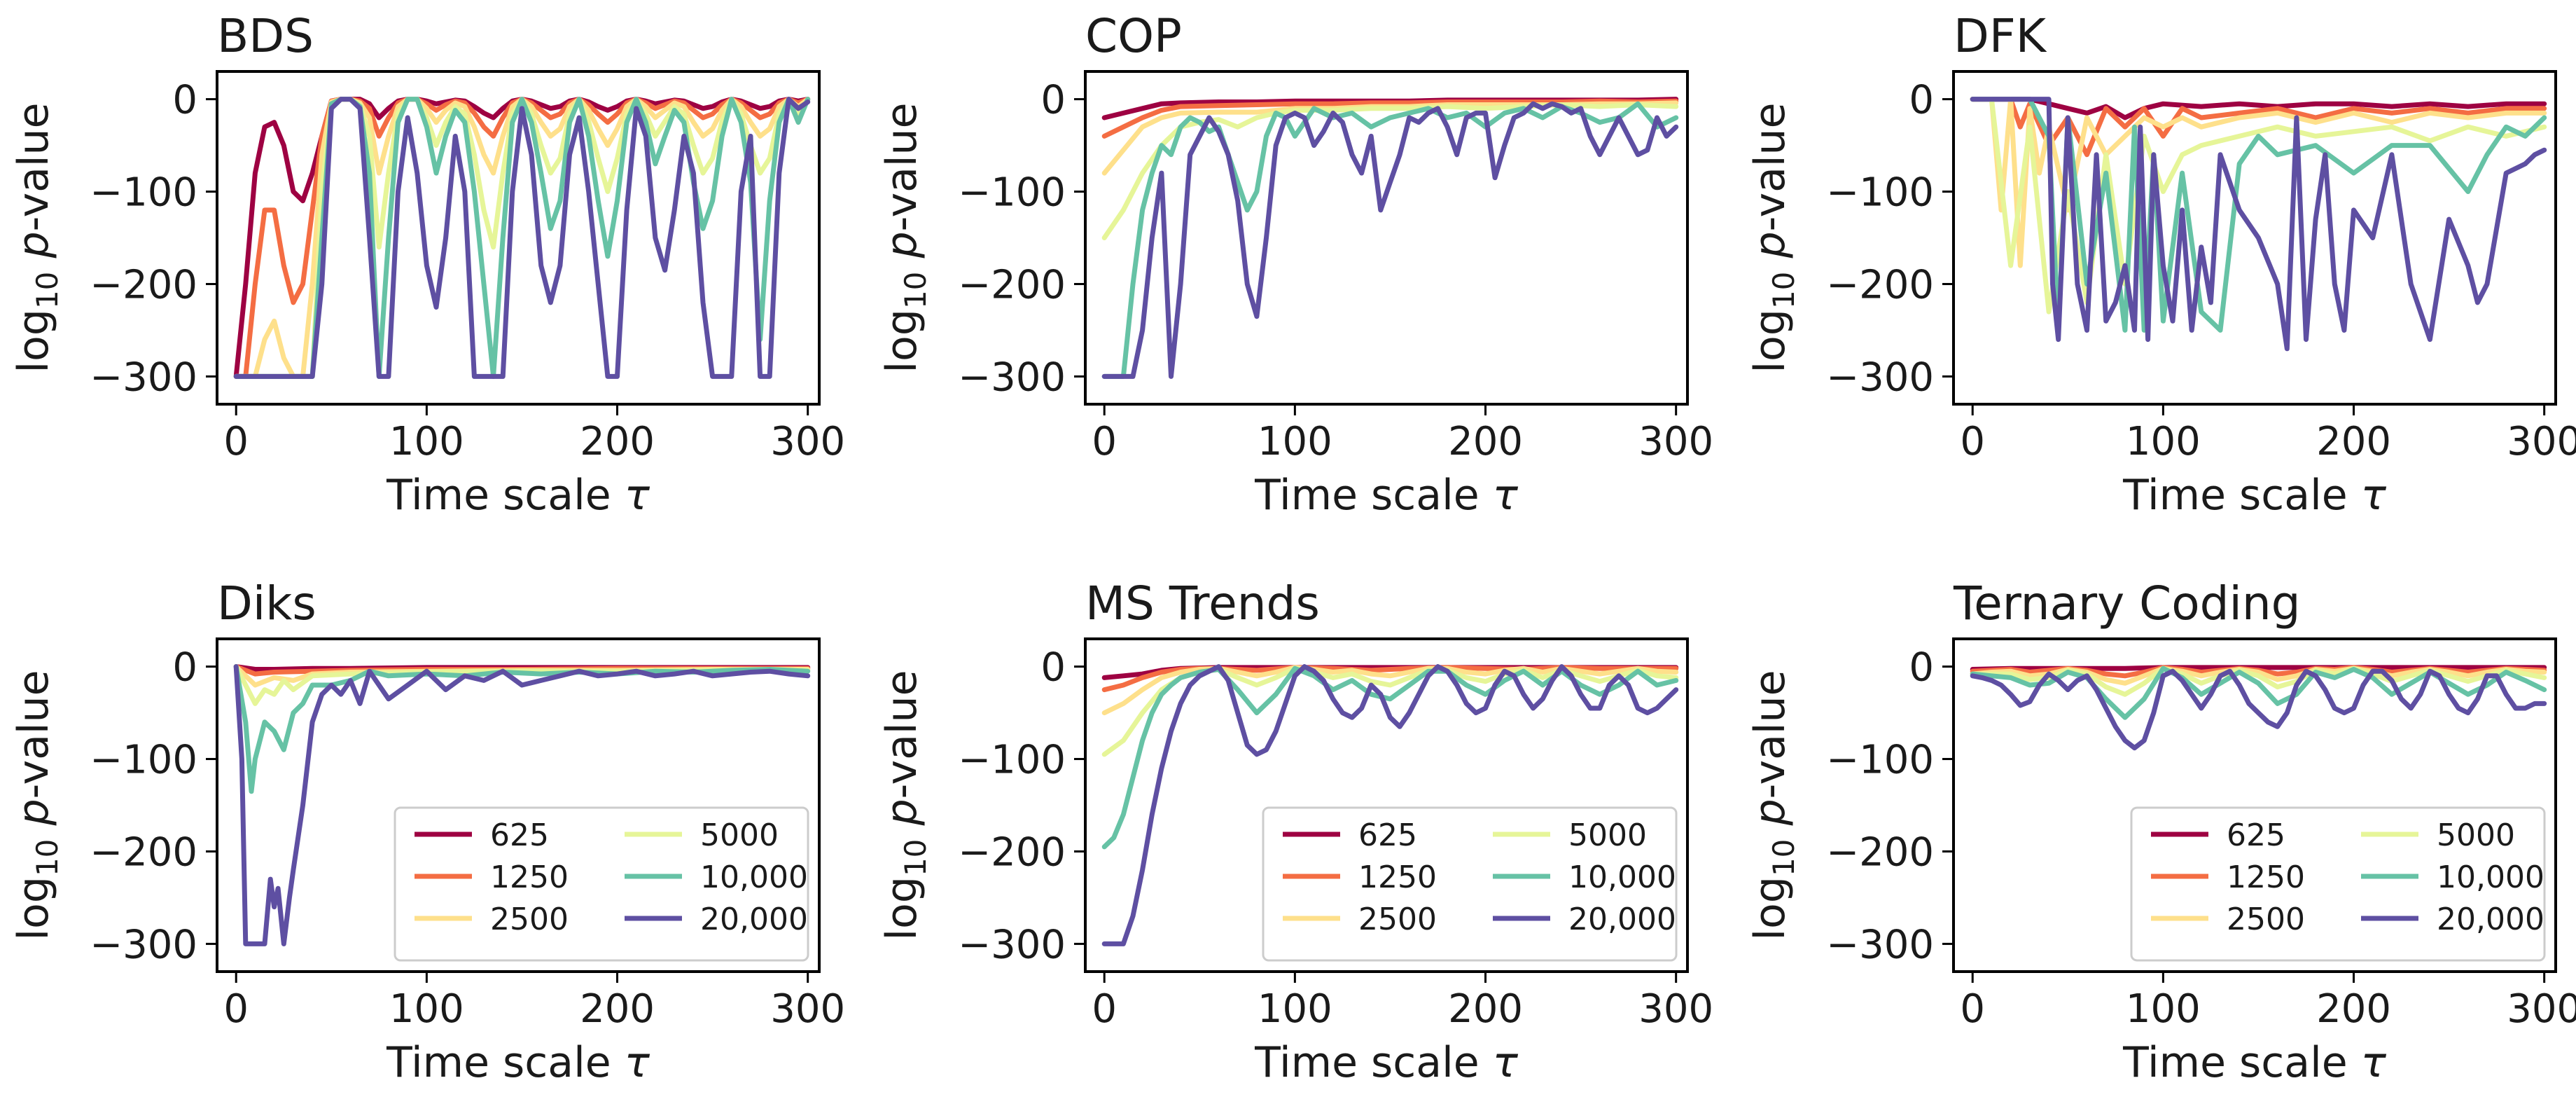 The width and height of the screenshot is (2576, 1111). What do you see at coordinates (1133, 36) in the screenshot?
I see `subplot-title: COP` at bounding box center [1133, 36].